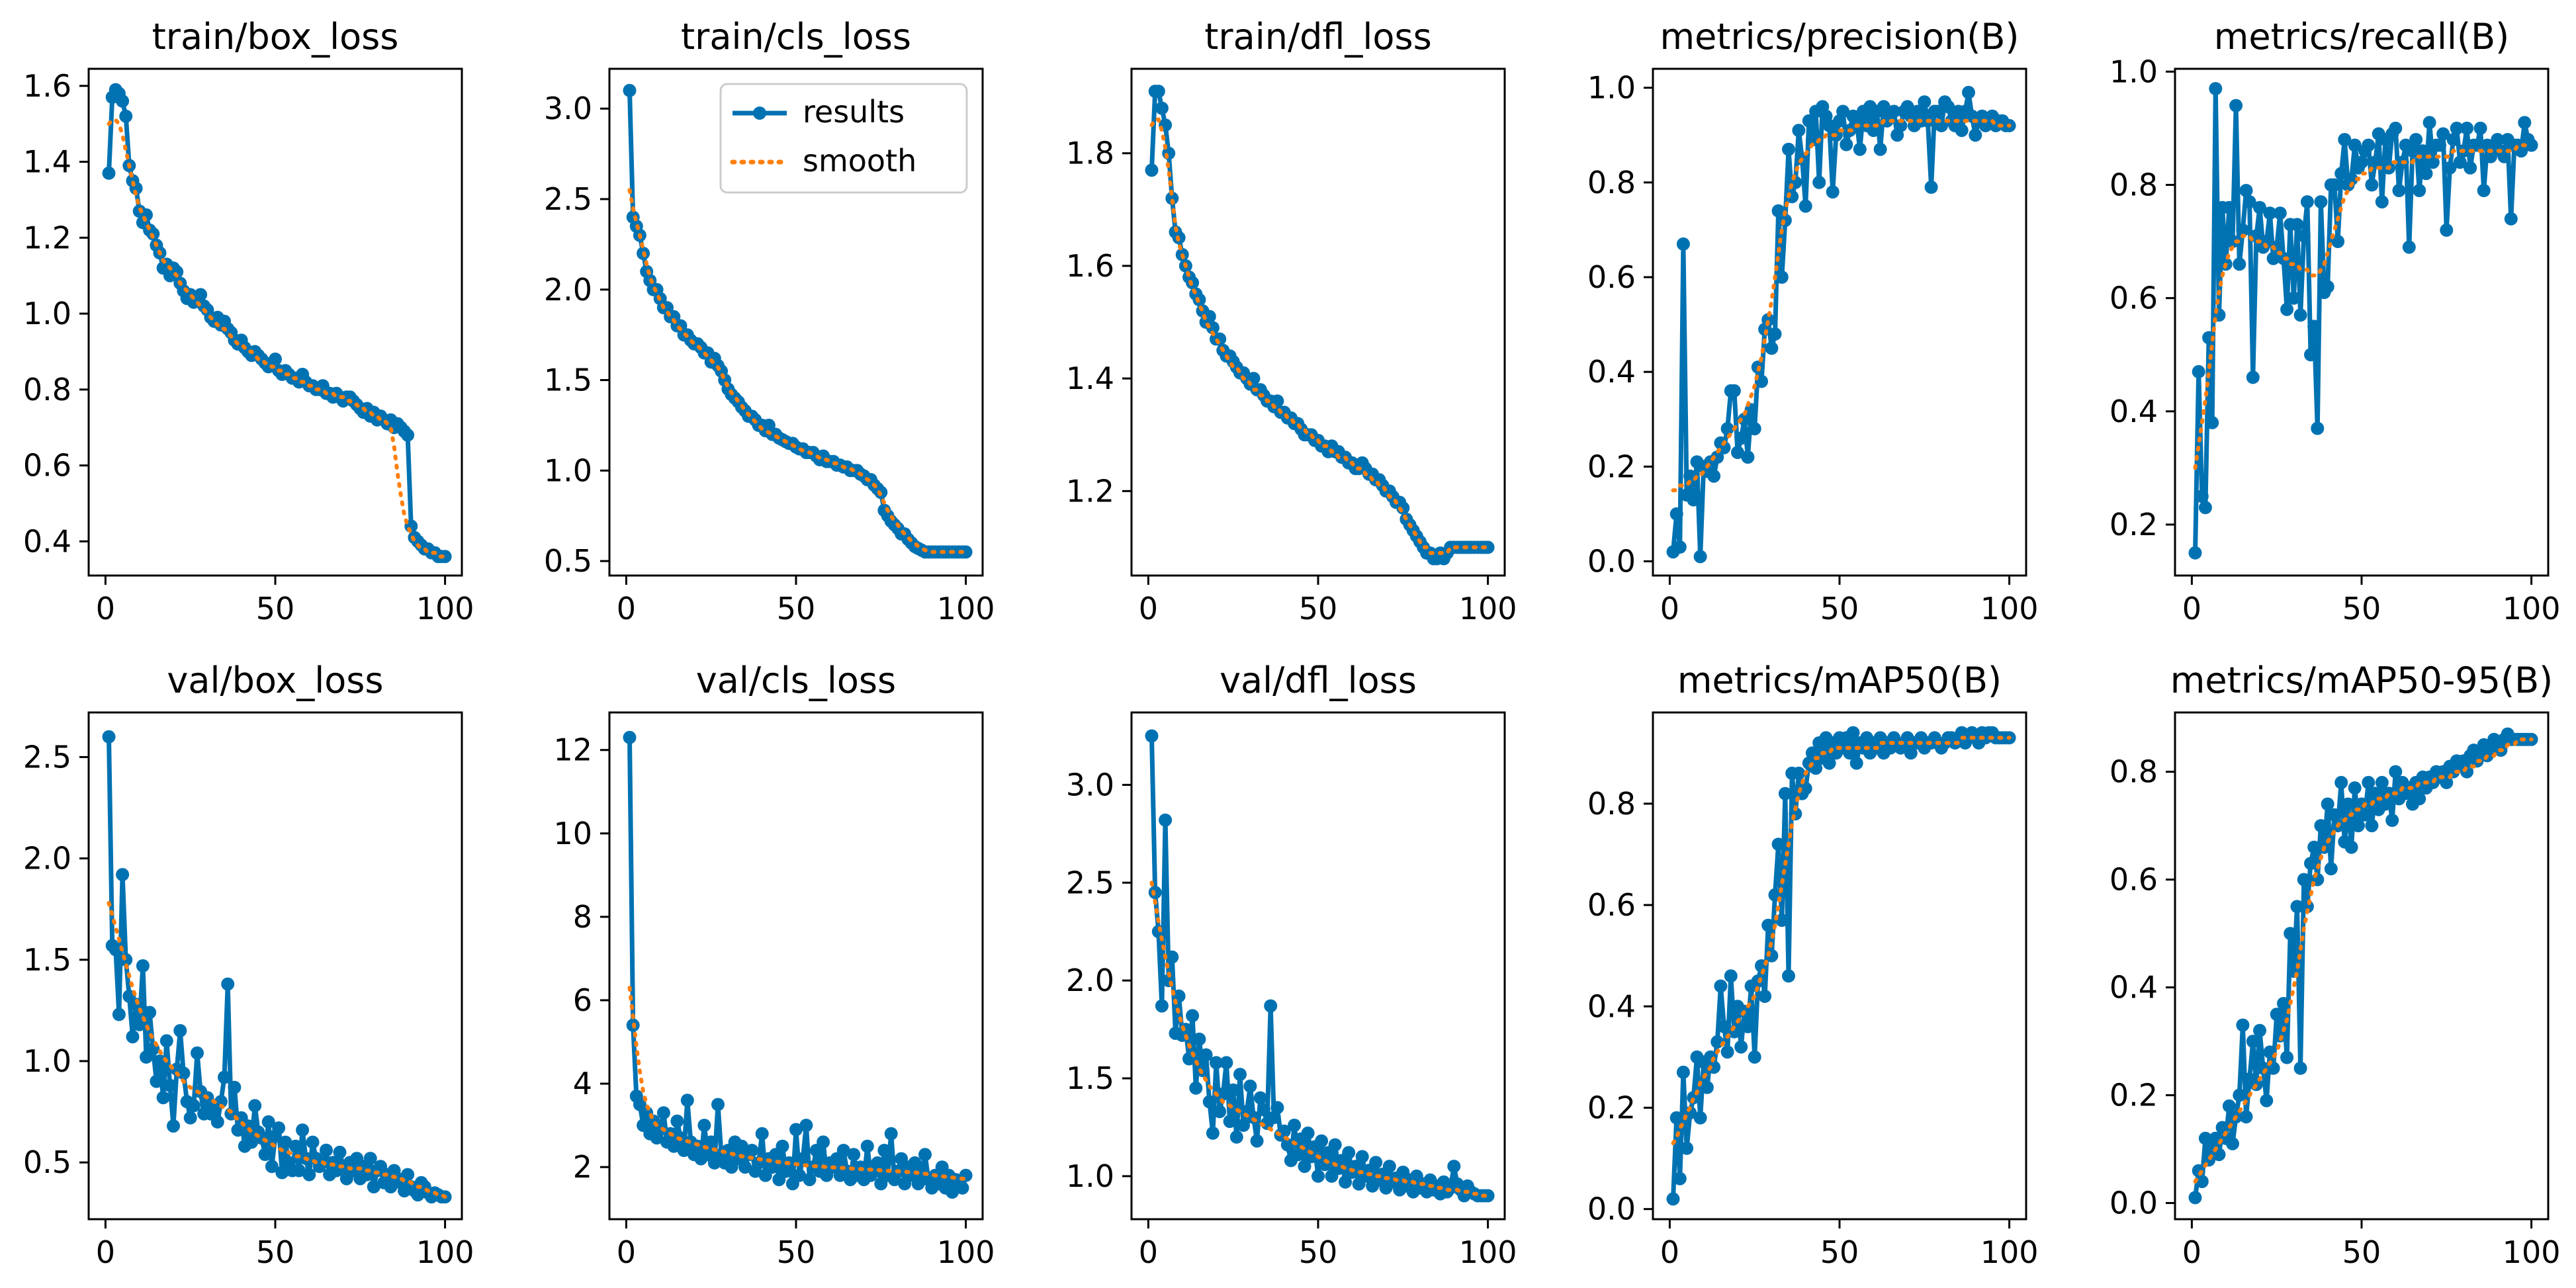 This screenshot has width=2576, height=1288. I want to click on y-tick-label: 2, so click(582, 1167).